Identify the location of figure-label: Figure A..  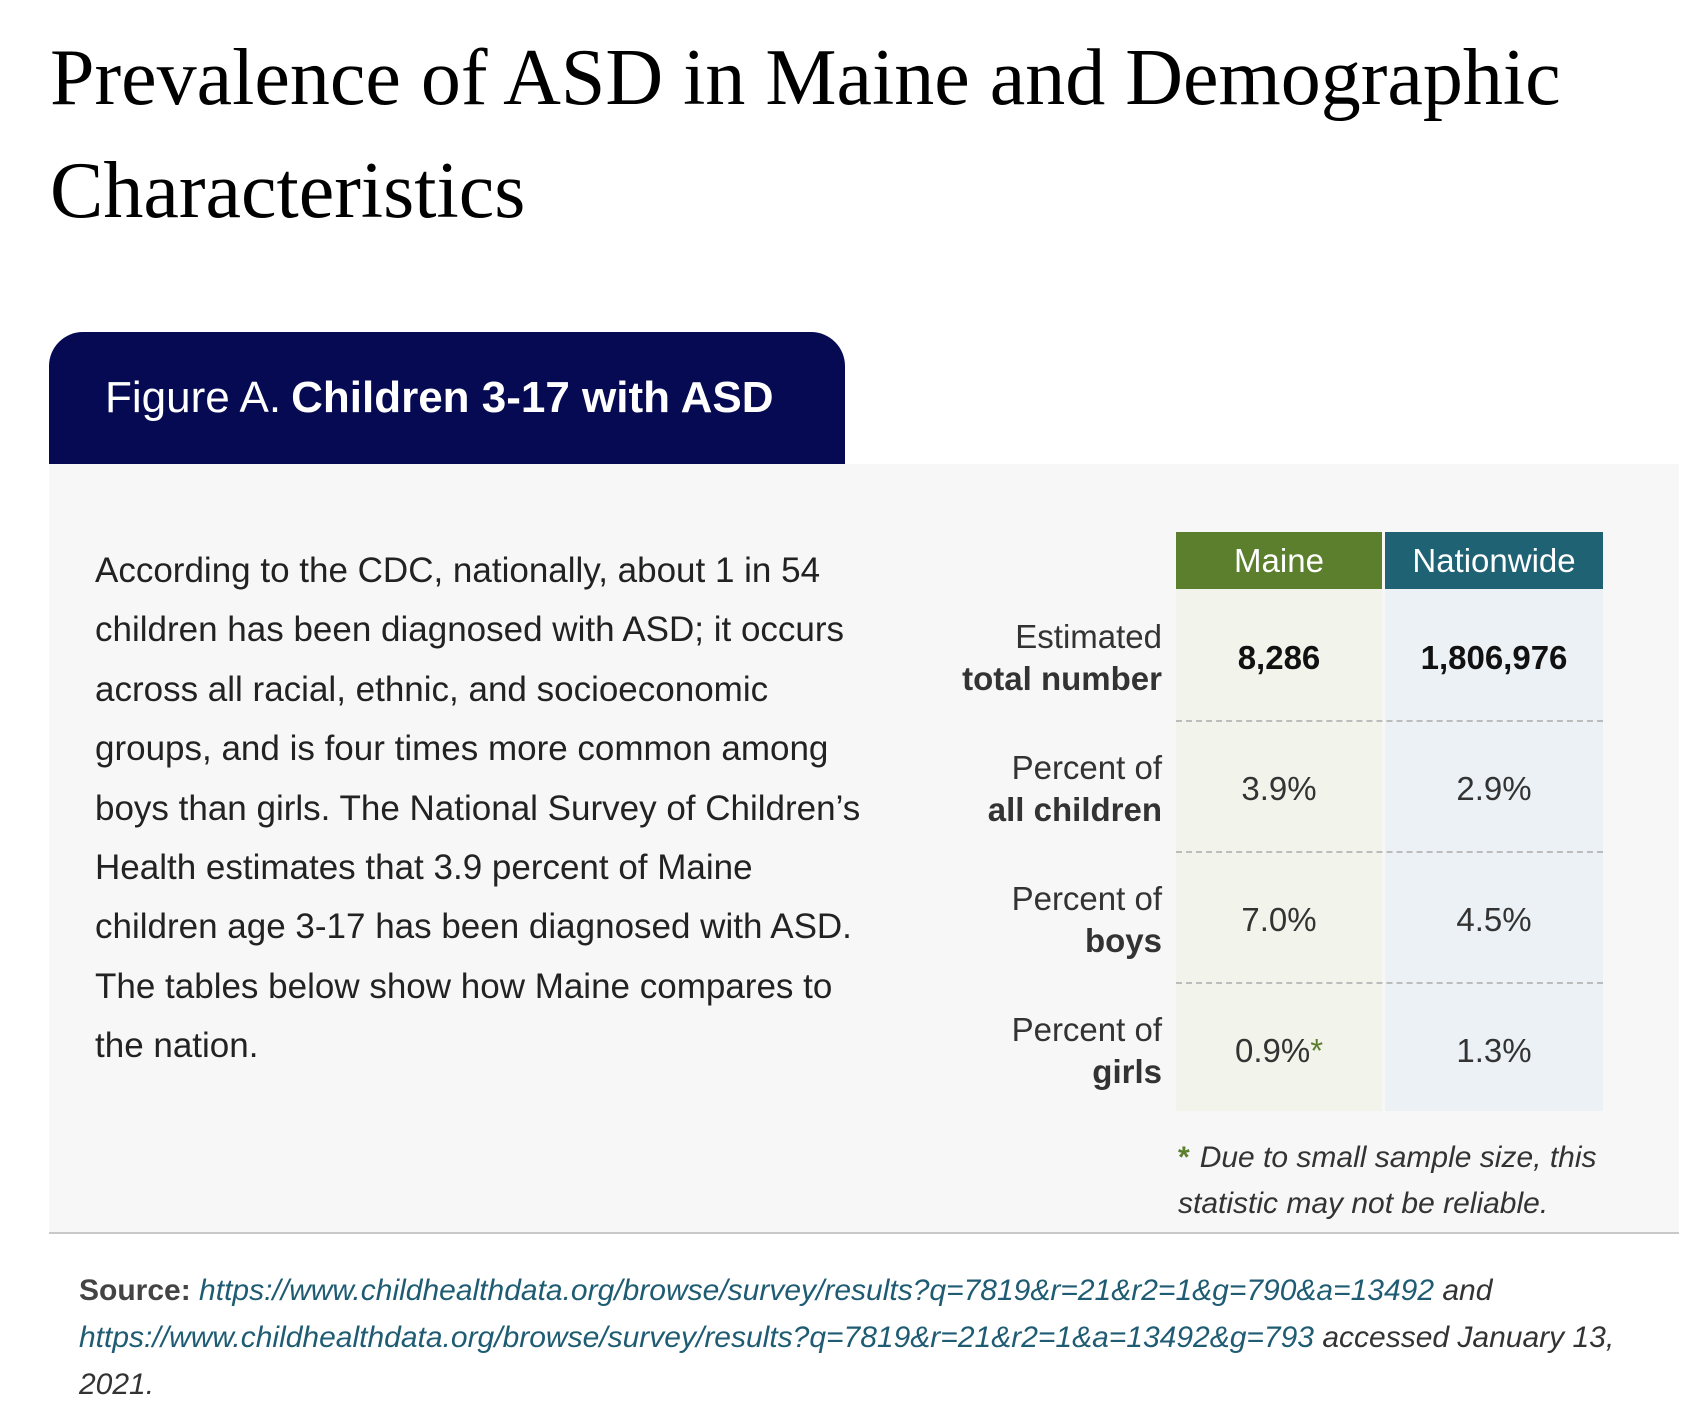
(193, 397).